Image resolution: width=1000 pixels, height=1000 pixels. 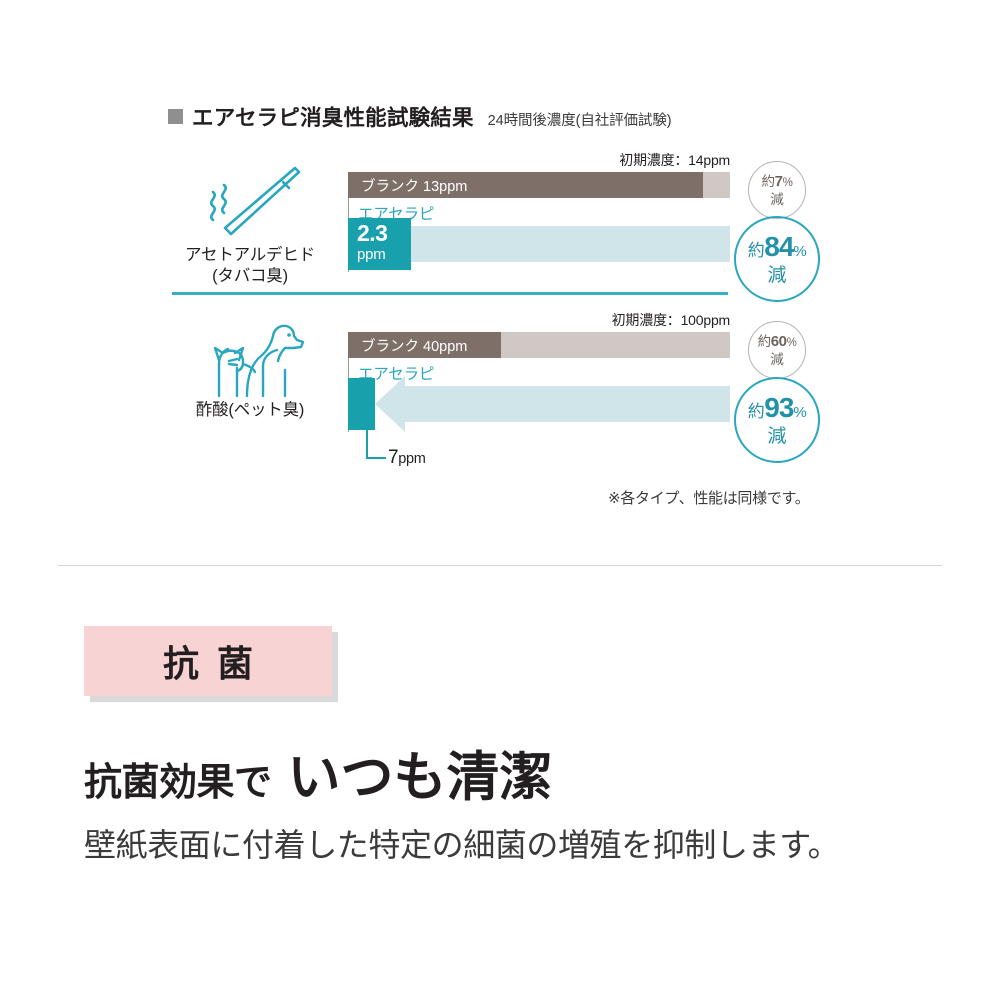 I want to click on section-divider, so click(x=500, y=565).